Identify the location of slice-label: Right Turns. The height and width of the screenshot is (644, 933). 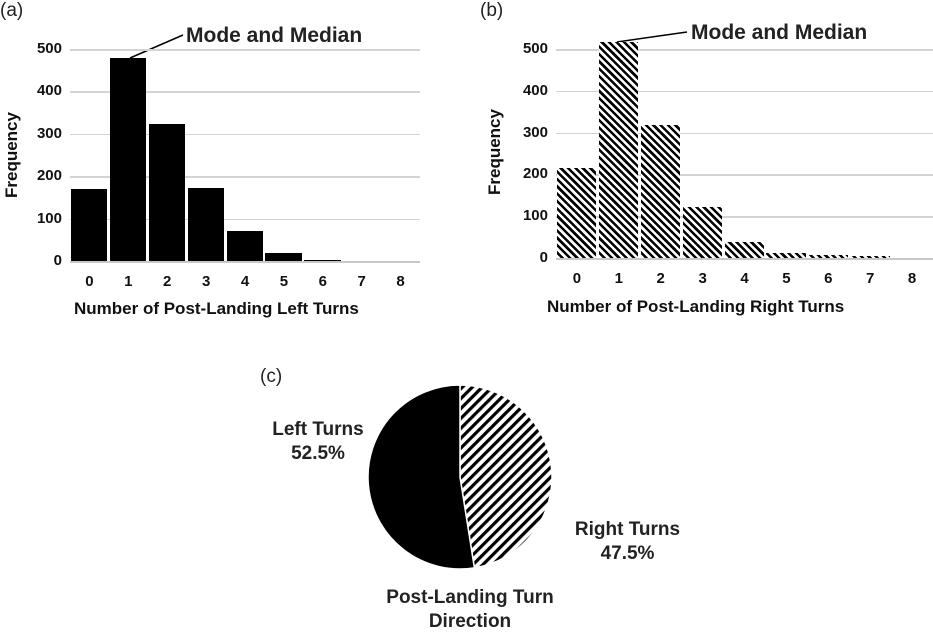
(627, 529).